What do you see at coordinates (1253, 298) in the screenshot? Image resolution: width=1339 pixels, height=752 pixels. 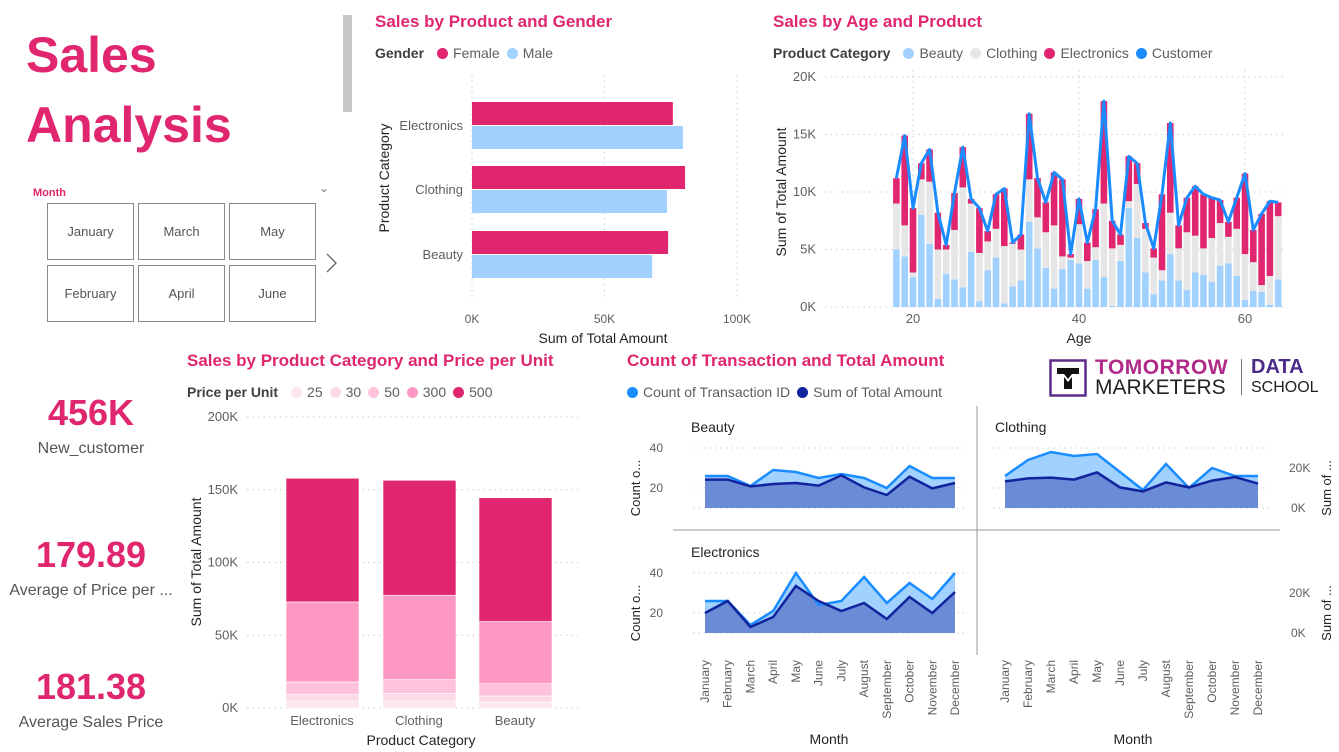 I see `bar-age-61-beauty` at bounding box center [1253, 298].